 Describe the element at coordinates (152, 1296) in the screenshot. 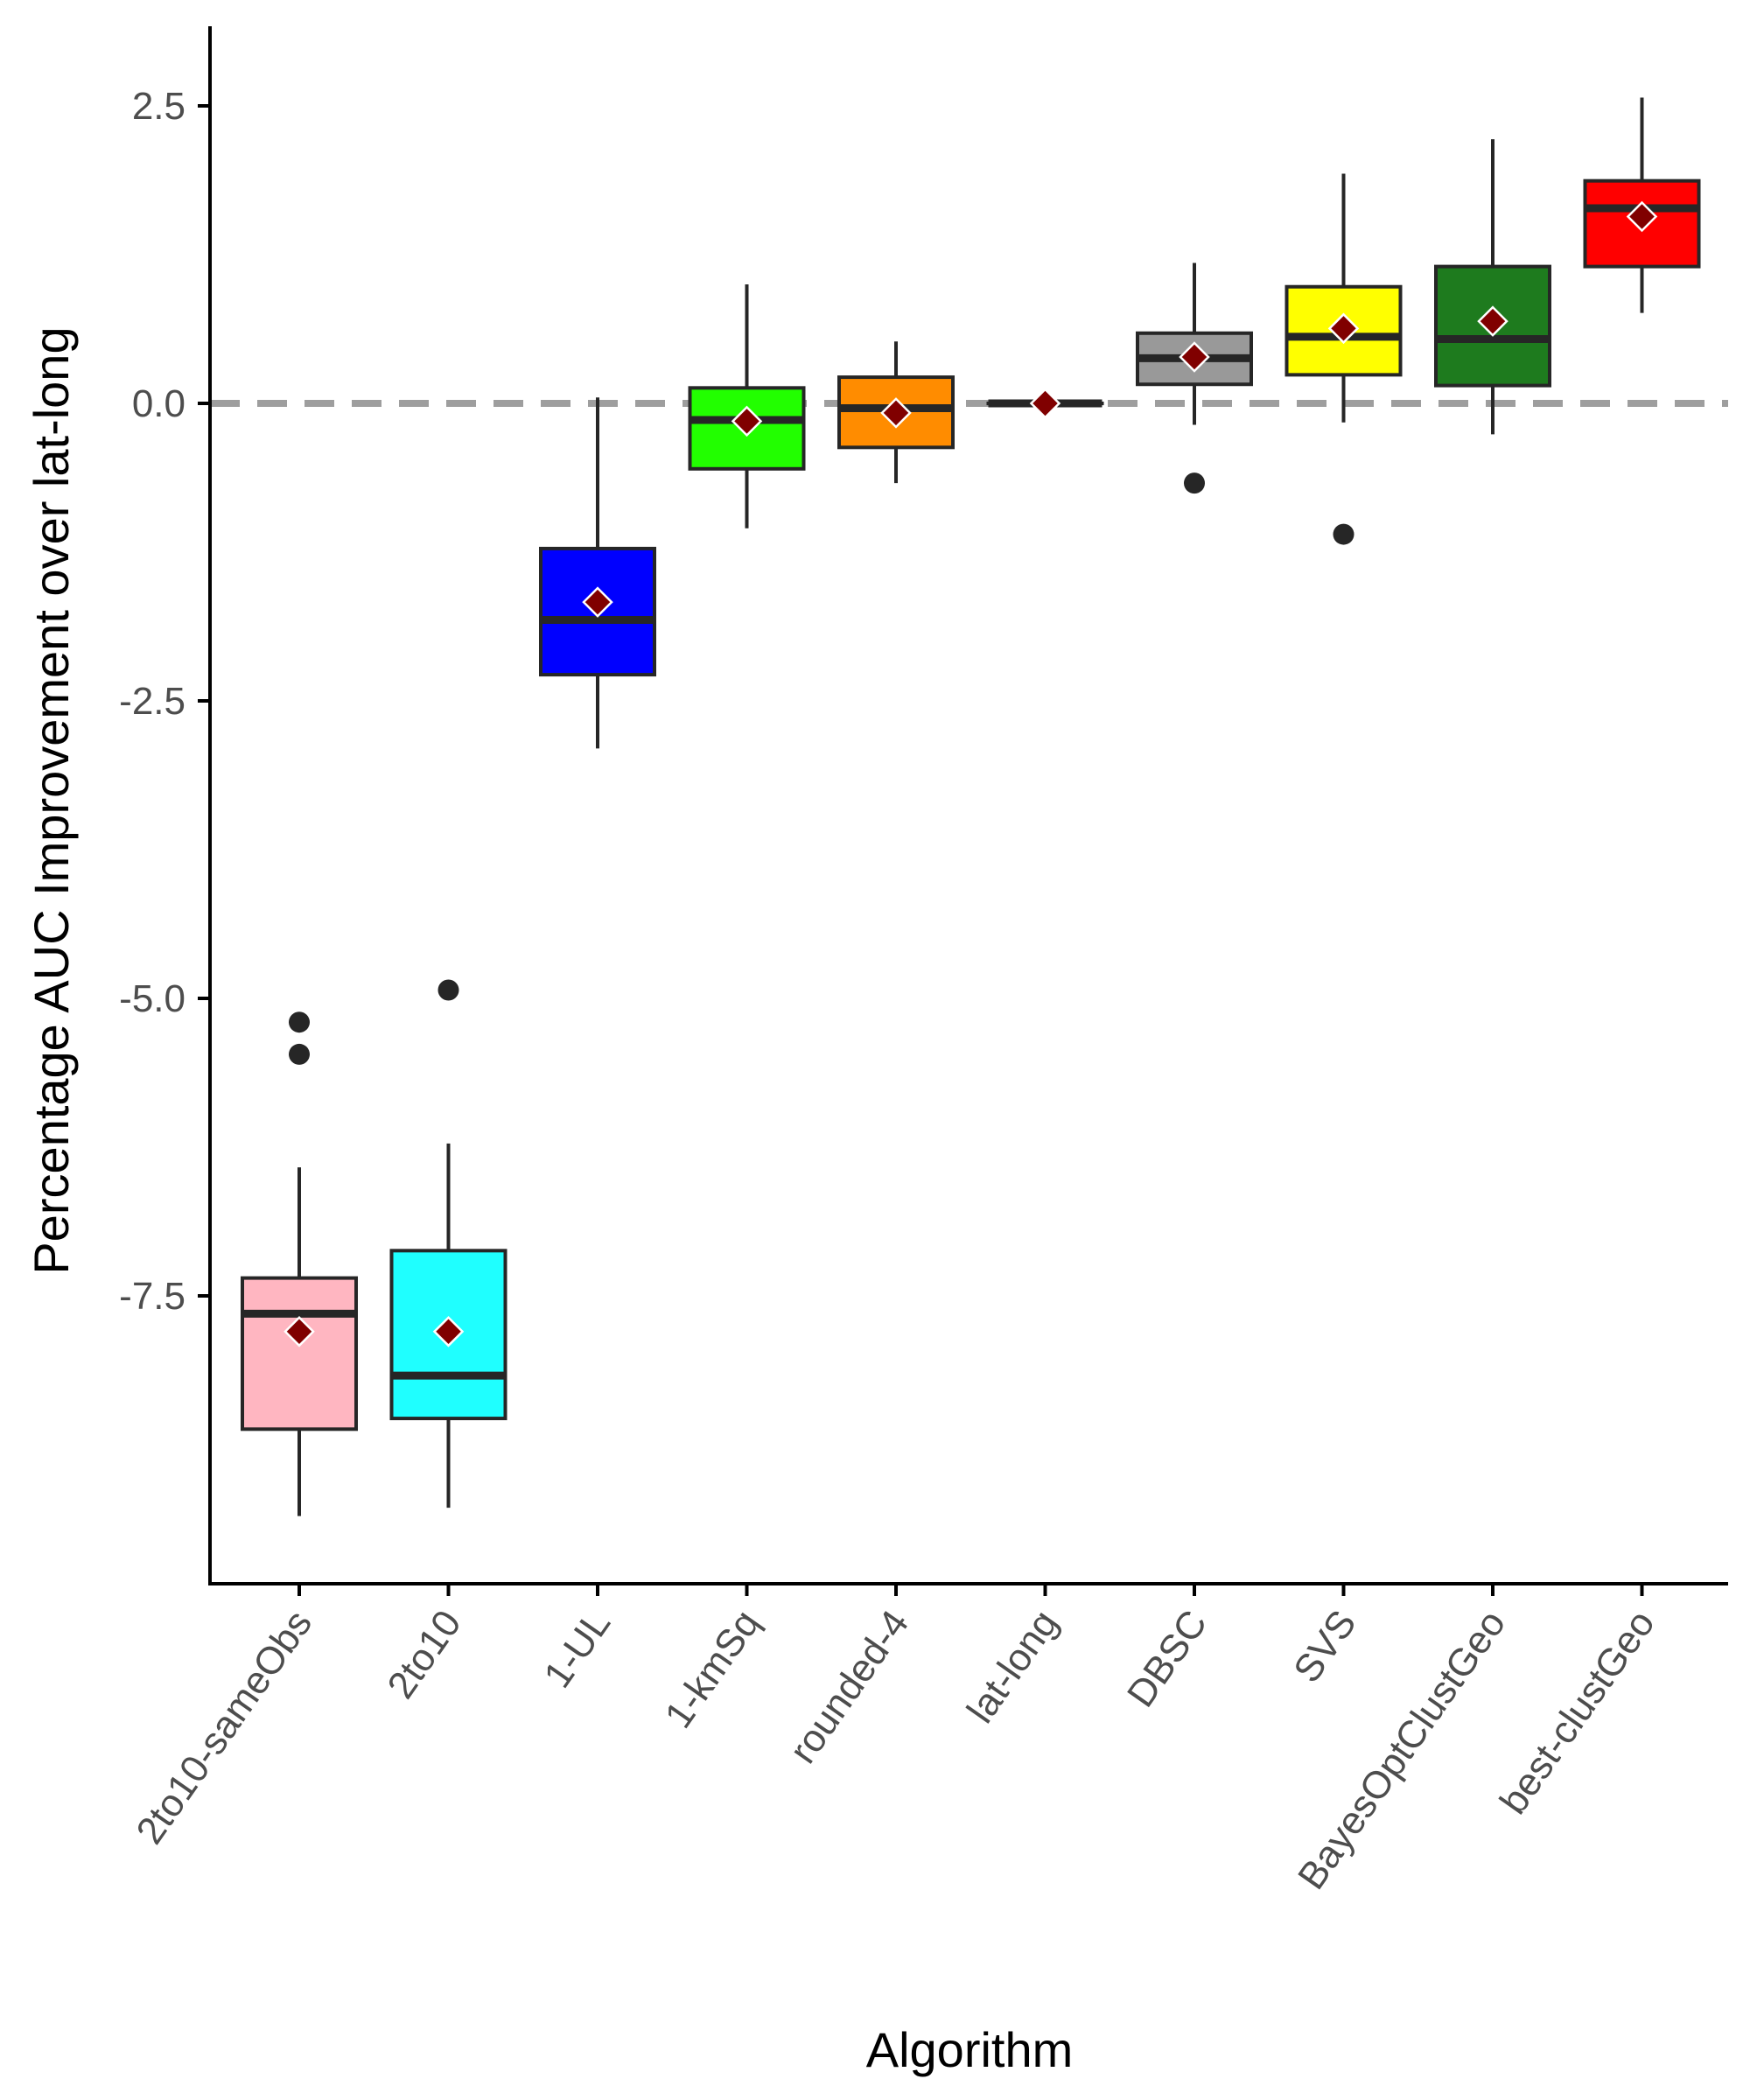

I see `y-tick-label: -7.5` at that location.